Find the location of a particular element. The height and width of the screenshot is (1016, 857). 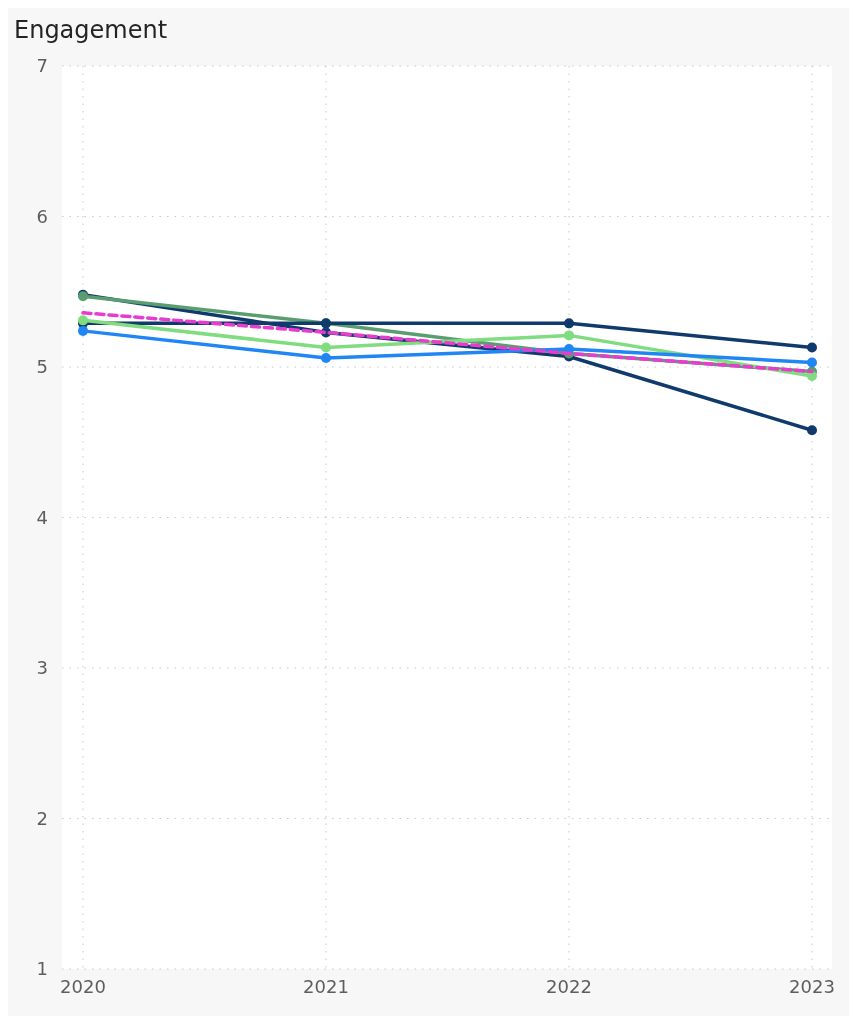

x-tick-label: 2020 is located at coordinates (83, 986).